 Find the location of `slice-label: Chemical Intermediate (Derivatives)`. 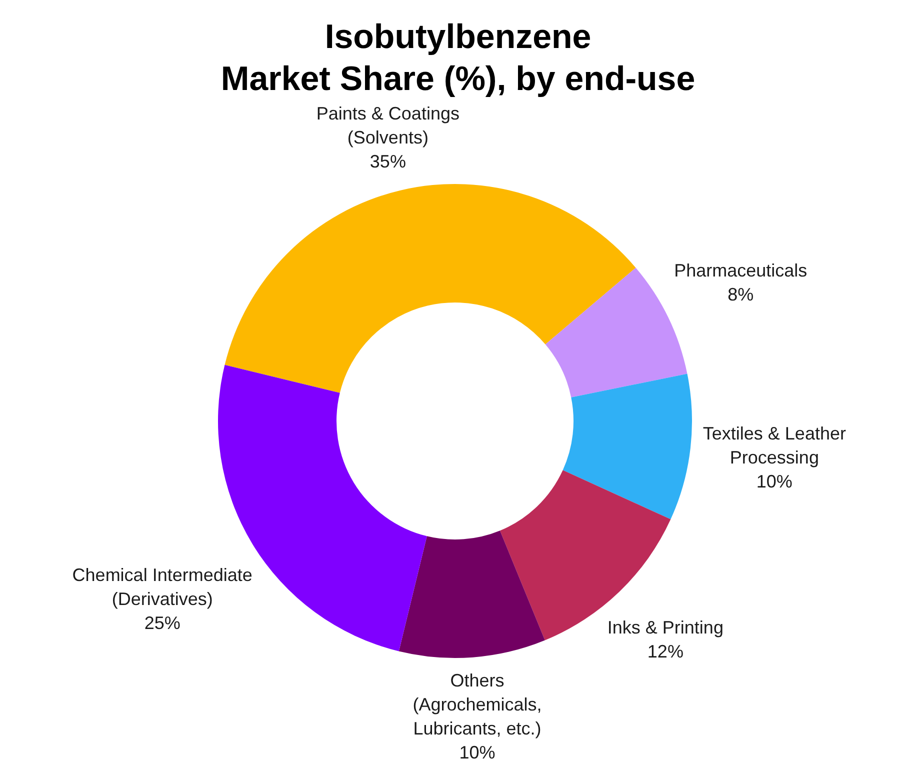

slice-label: Chemical Intermediate (Derivatives) is located at coordinates (162, 586).